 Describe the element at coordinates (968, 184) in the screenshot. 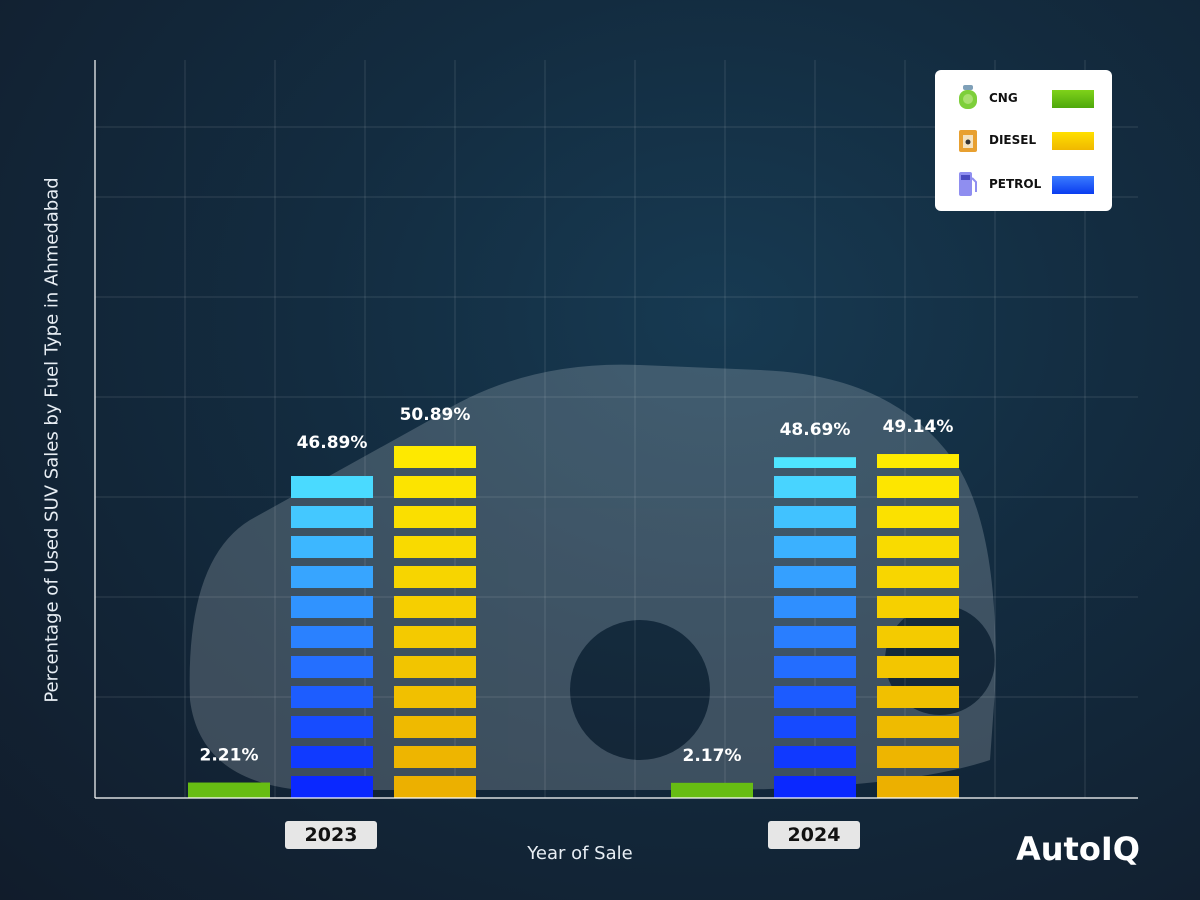

I see `fuel-pump-icon` at that location.